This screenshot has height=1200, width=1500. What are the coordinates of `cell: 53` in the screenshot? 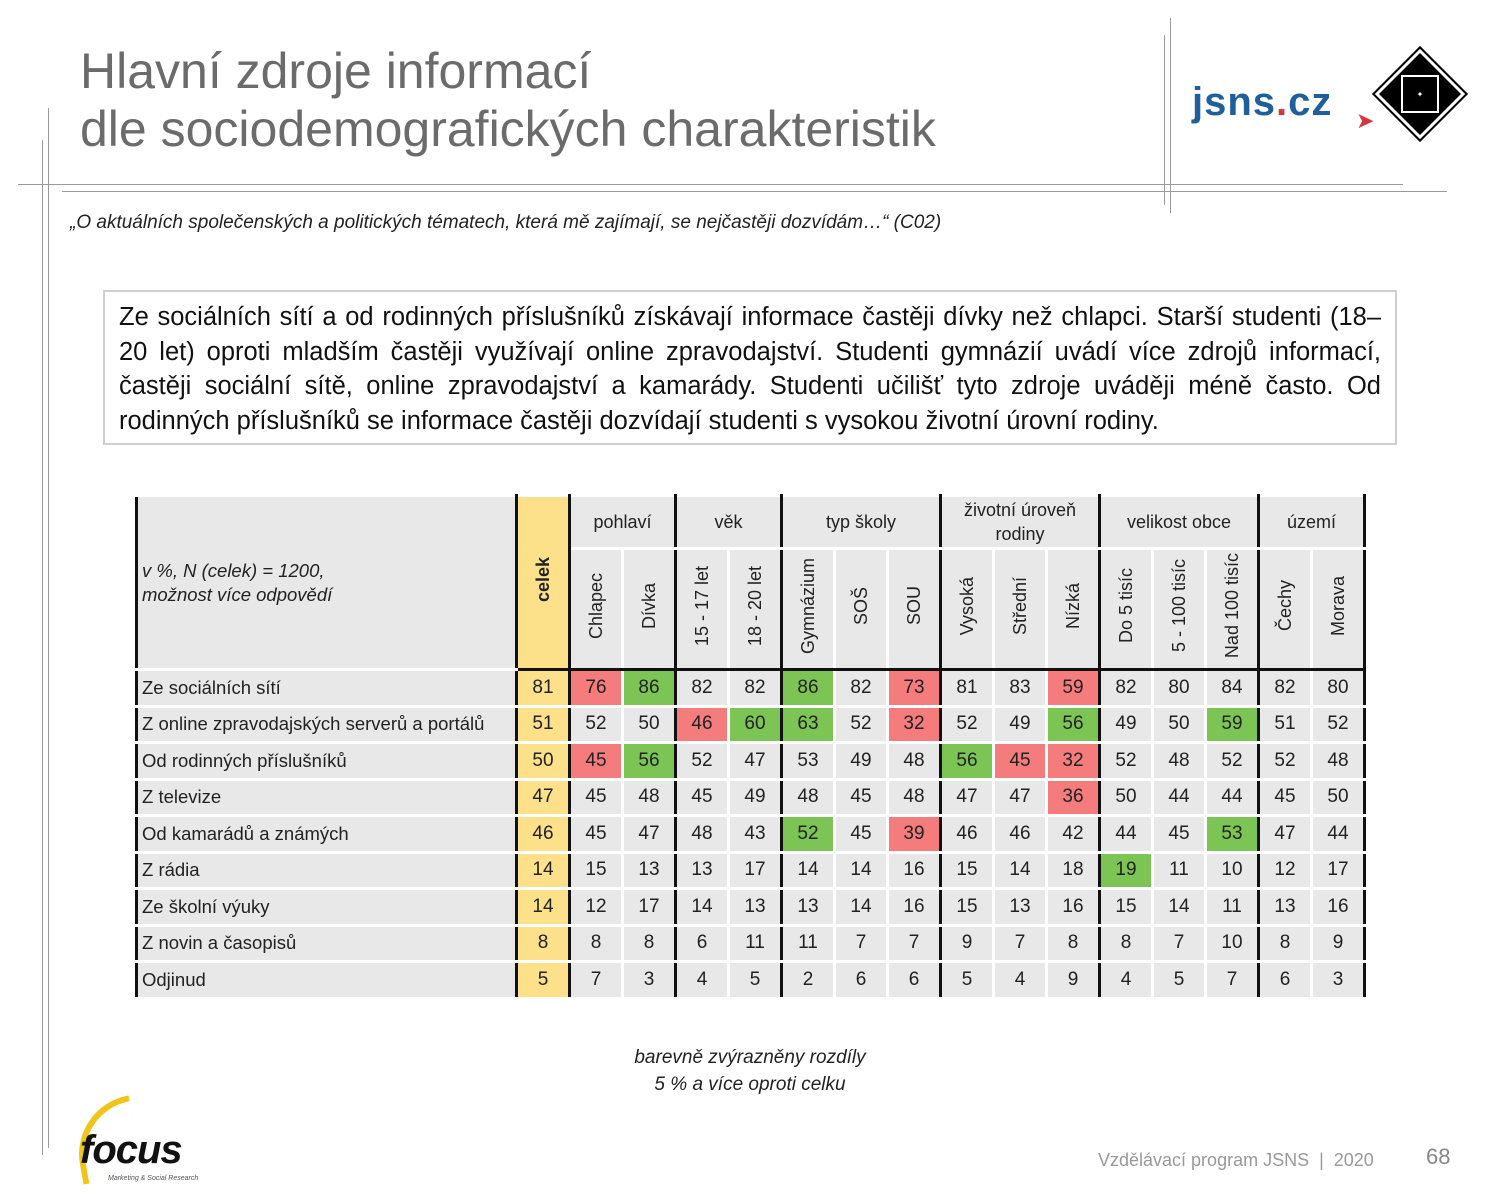 It's located at (808, 761).